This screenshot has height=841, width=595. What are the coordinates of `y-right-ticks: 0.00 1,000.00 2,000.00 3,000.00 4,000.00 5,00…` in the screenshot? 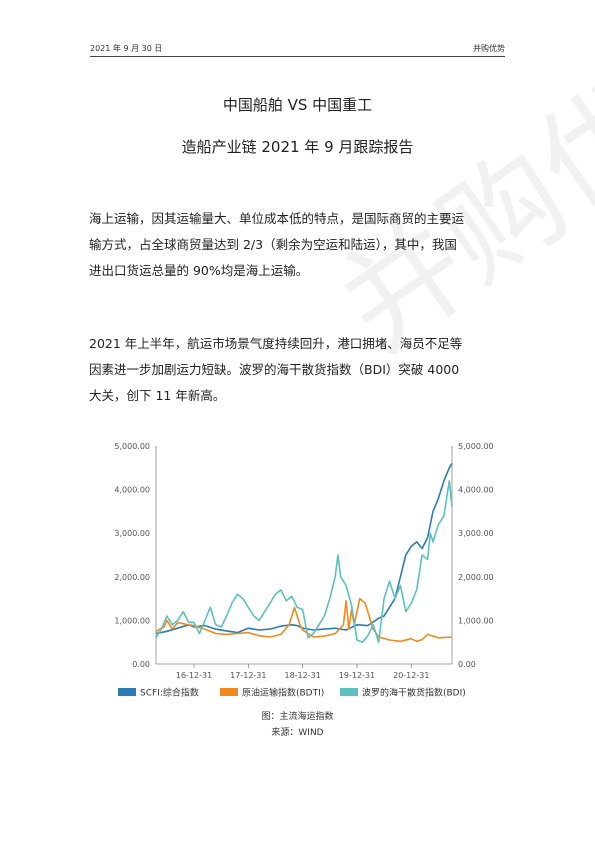 It's located at (476, 555).